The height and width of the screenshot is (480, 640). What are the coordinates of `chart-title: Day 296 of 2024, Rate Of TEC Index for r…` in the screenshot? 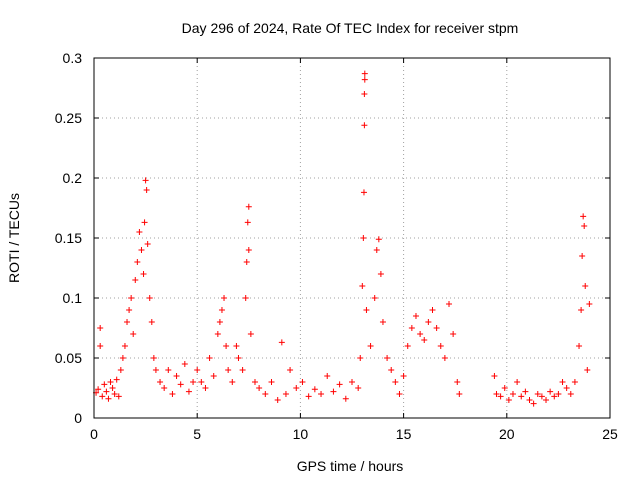 It's located at (350, 28).